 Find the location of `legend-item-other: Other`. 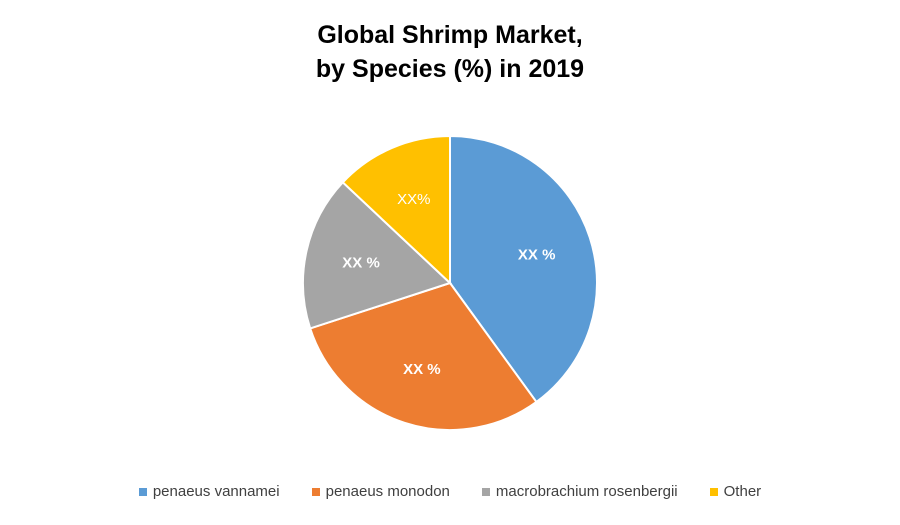

legend-item-other: Other is located at coordinates (735, 491).